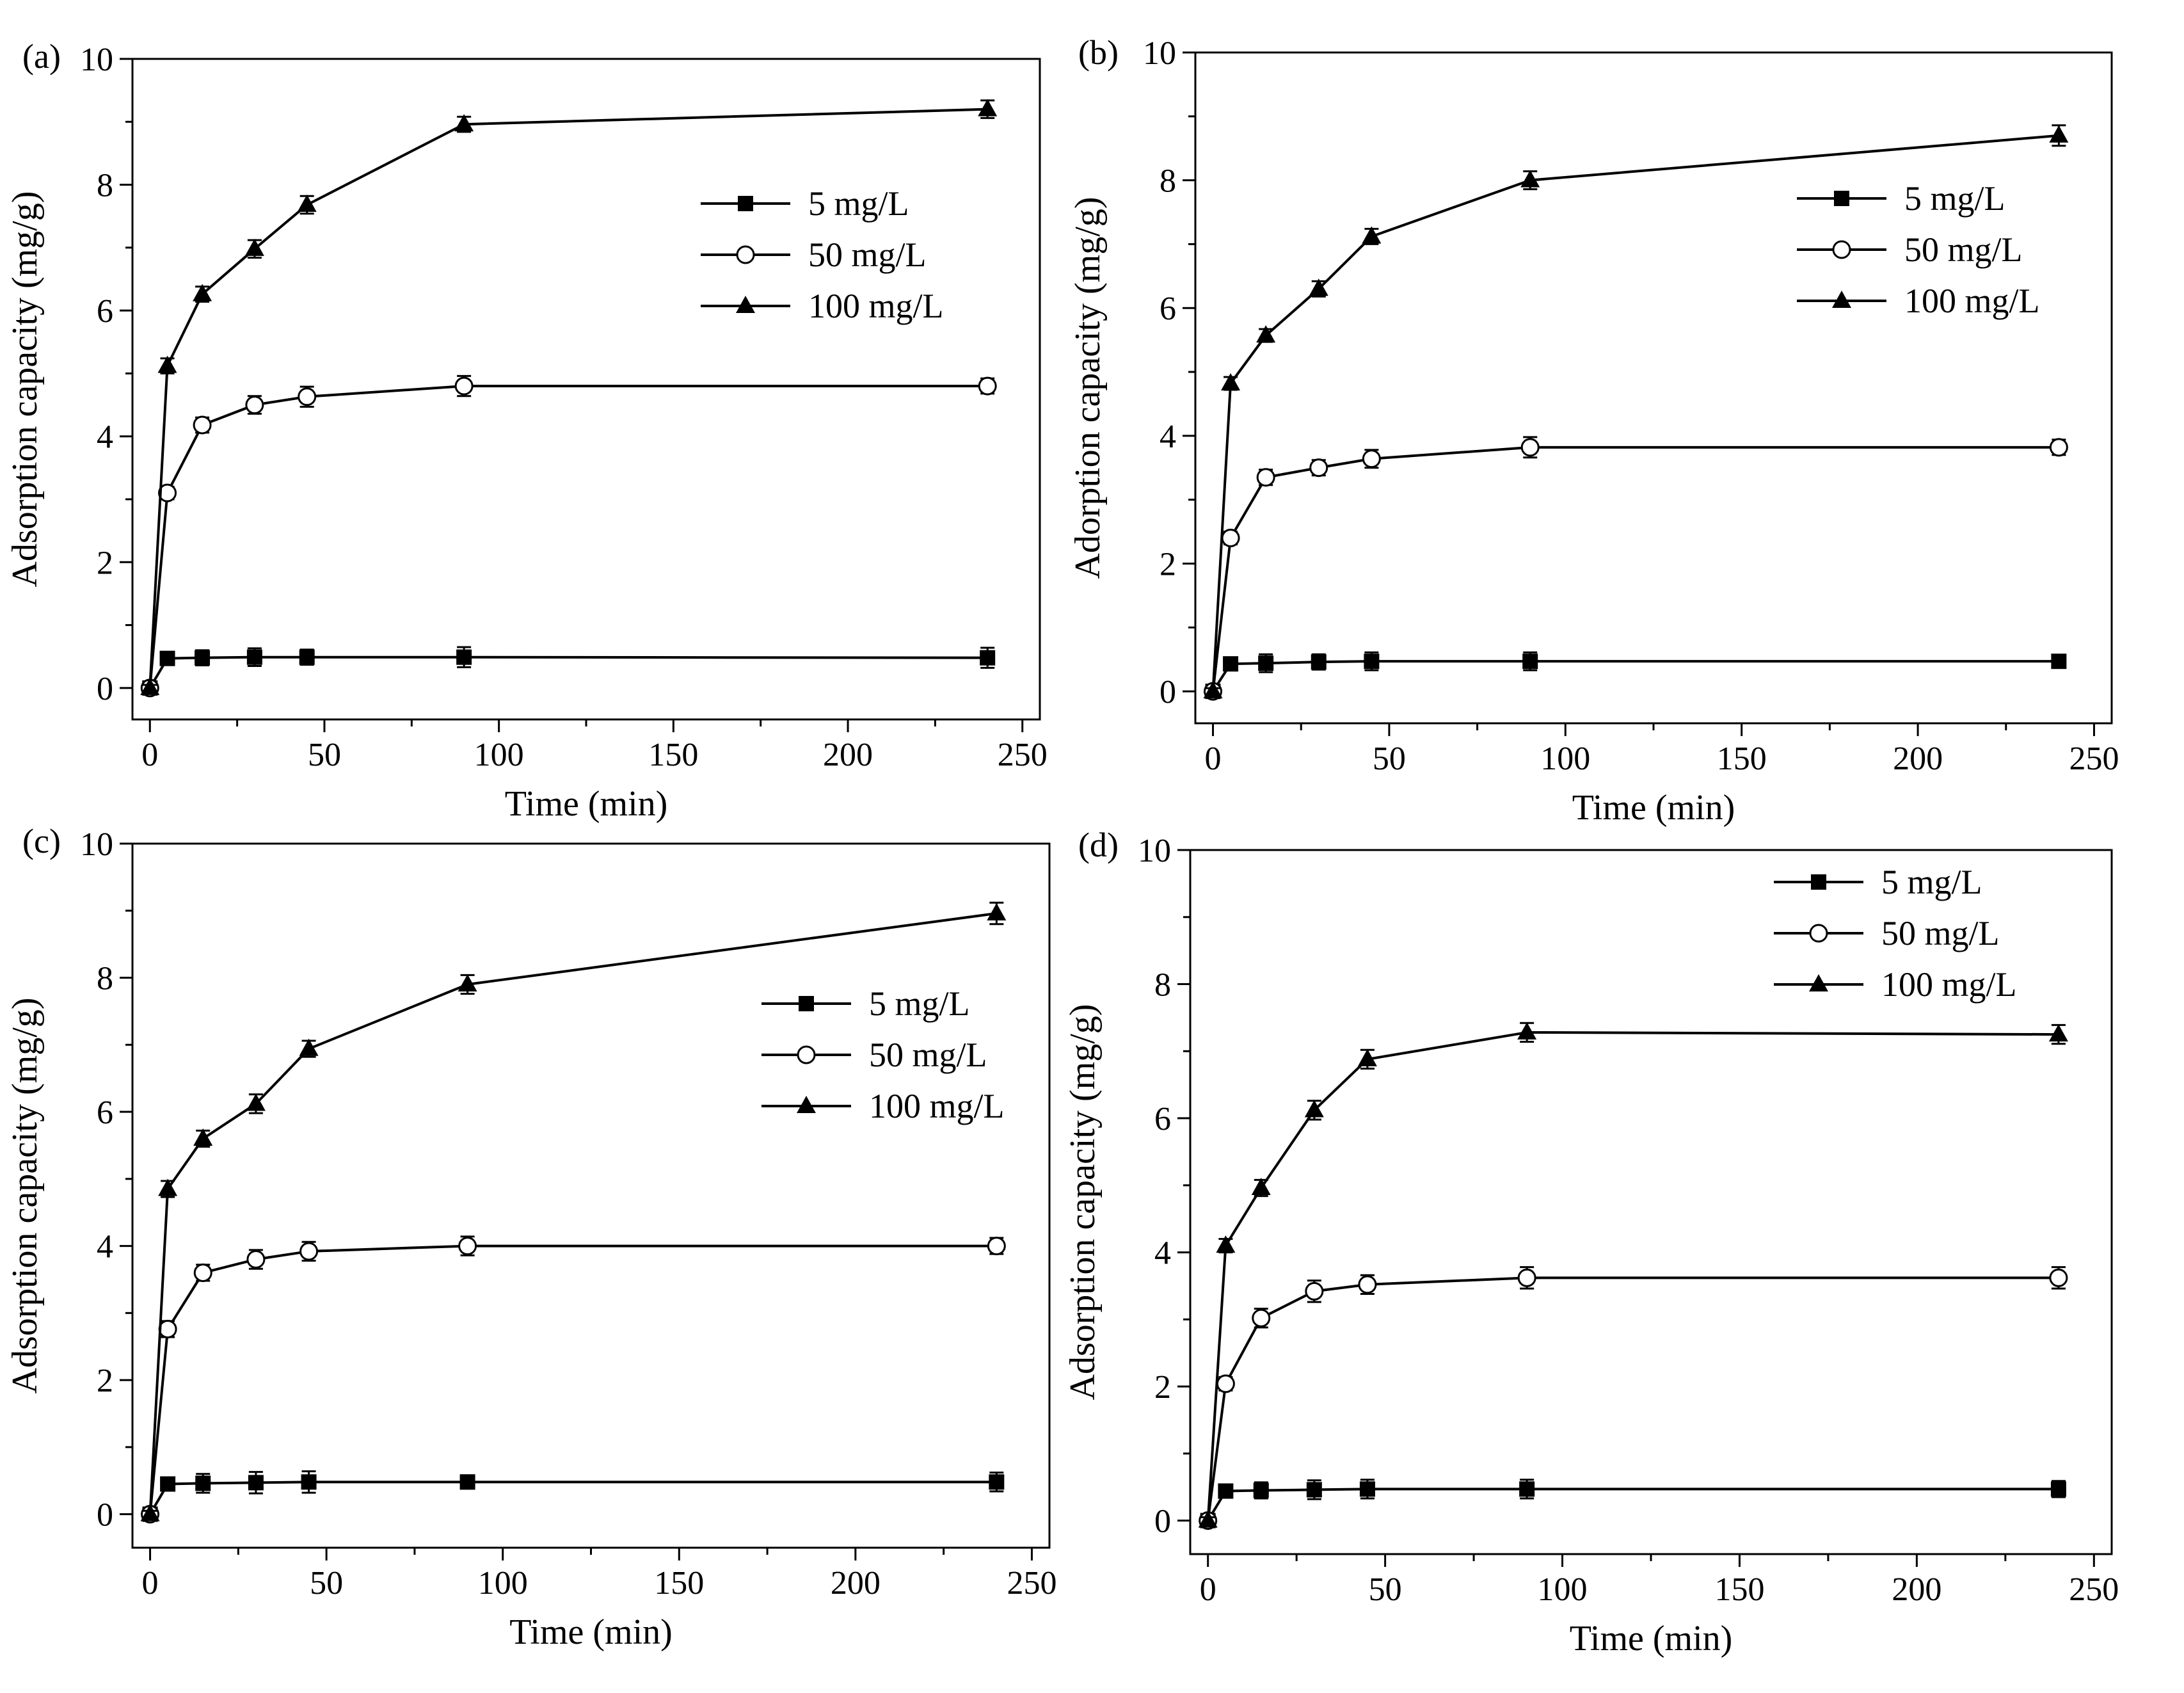 This screenshot has width=2184, height=1693. I want to click on panel-b-y-tick-label: 10, so click(1159, 53).